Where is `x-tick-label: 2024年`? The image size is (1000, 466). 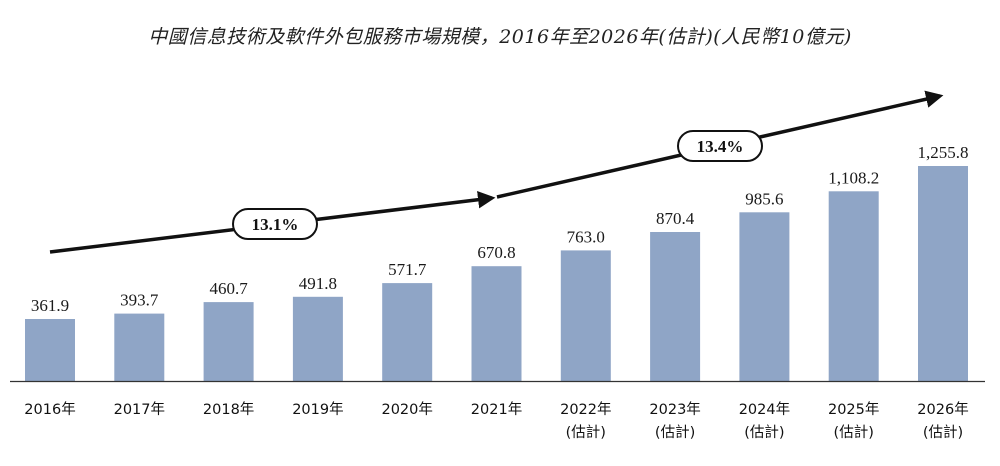 x-tick-label: 2024年 is located at coordinates (764, 409).